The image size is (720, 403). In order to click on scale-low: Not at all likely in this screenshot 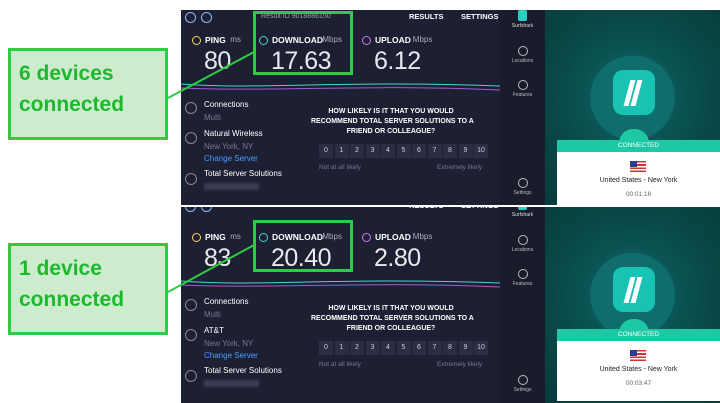, I will do `click(340, 167)`.